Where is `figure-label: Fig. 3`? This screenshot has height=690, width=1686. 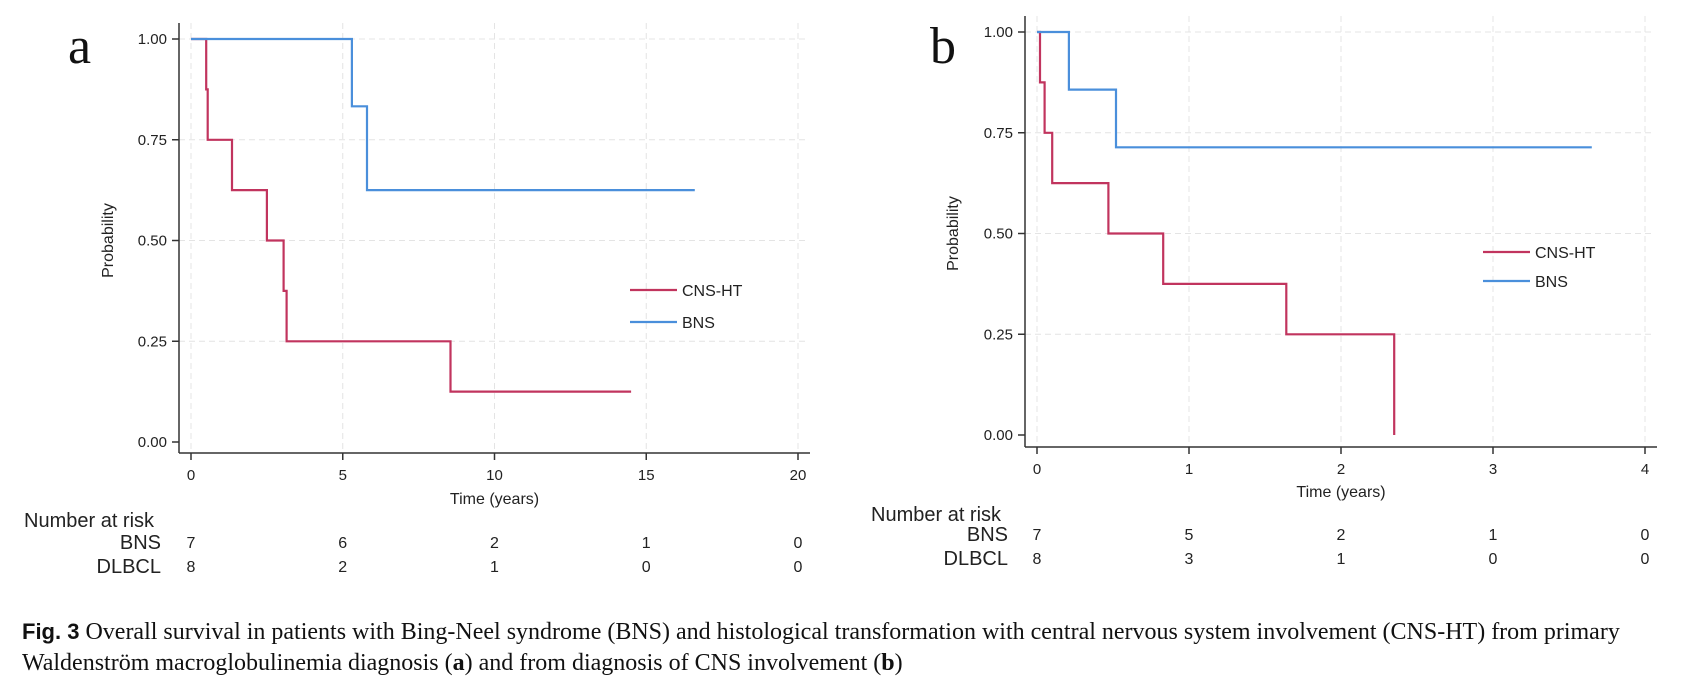
figure-label: Fig. 3 is located at coordinates (51, 631).